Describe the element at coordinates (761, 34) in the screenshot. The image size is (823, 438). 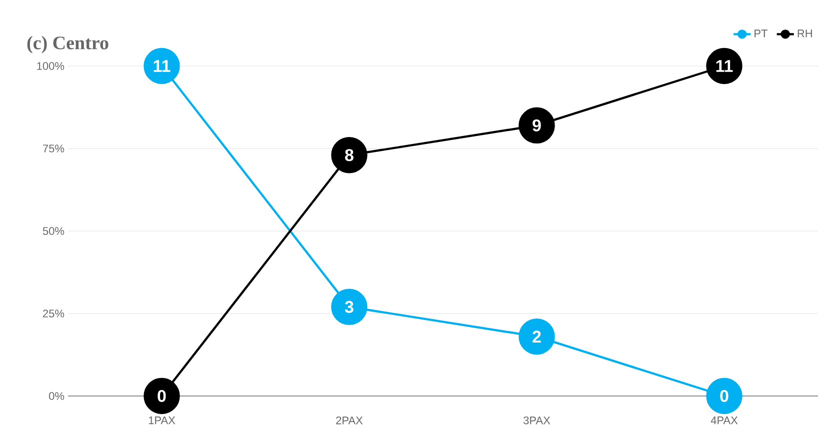
I see `legend-label: PT` at that location.